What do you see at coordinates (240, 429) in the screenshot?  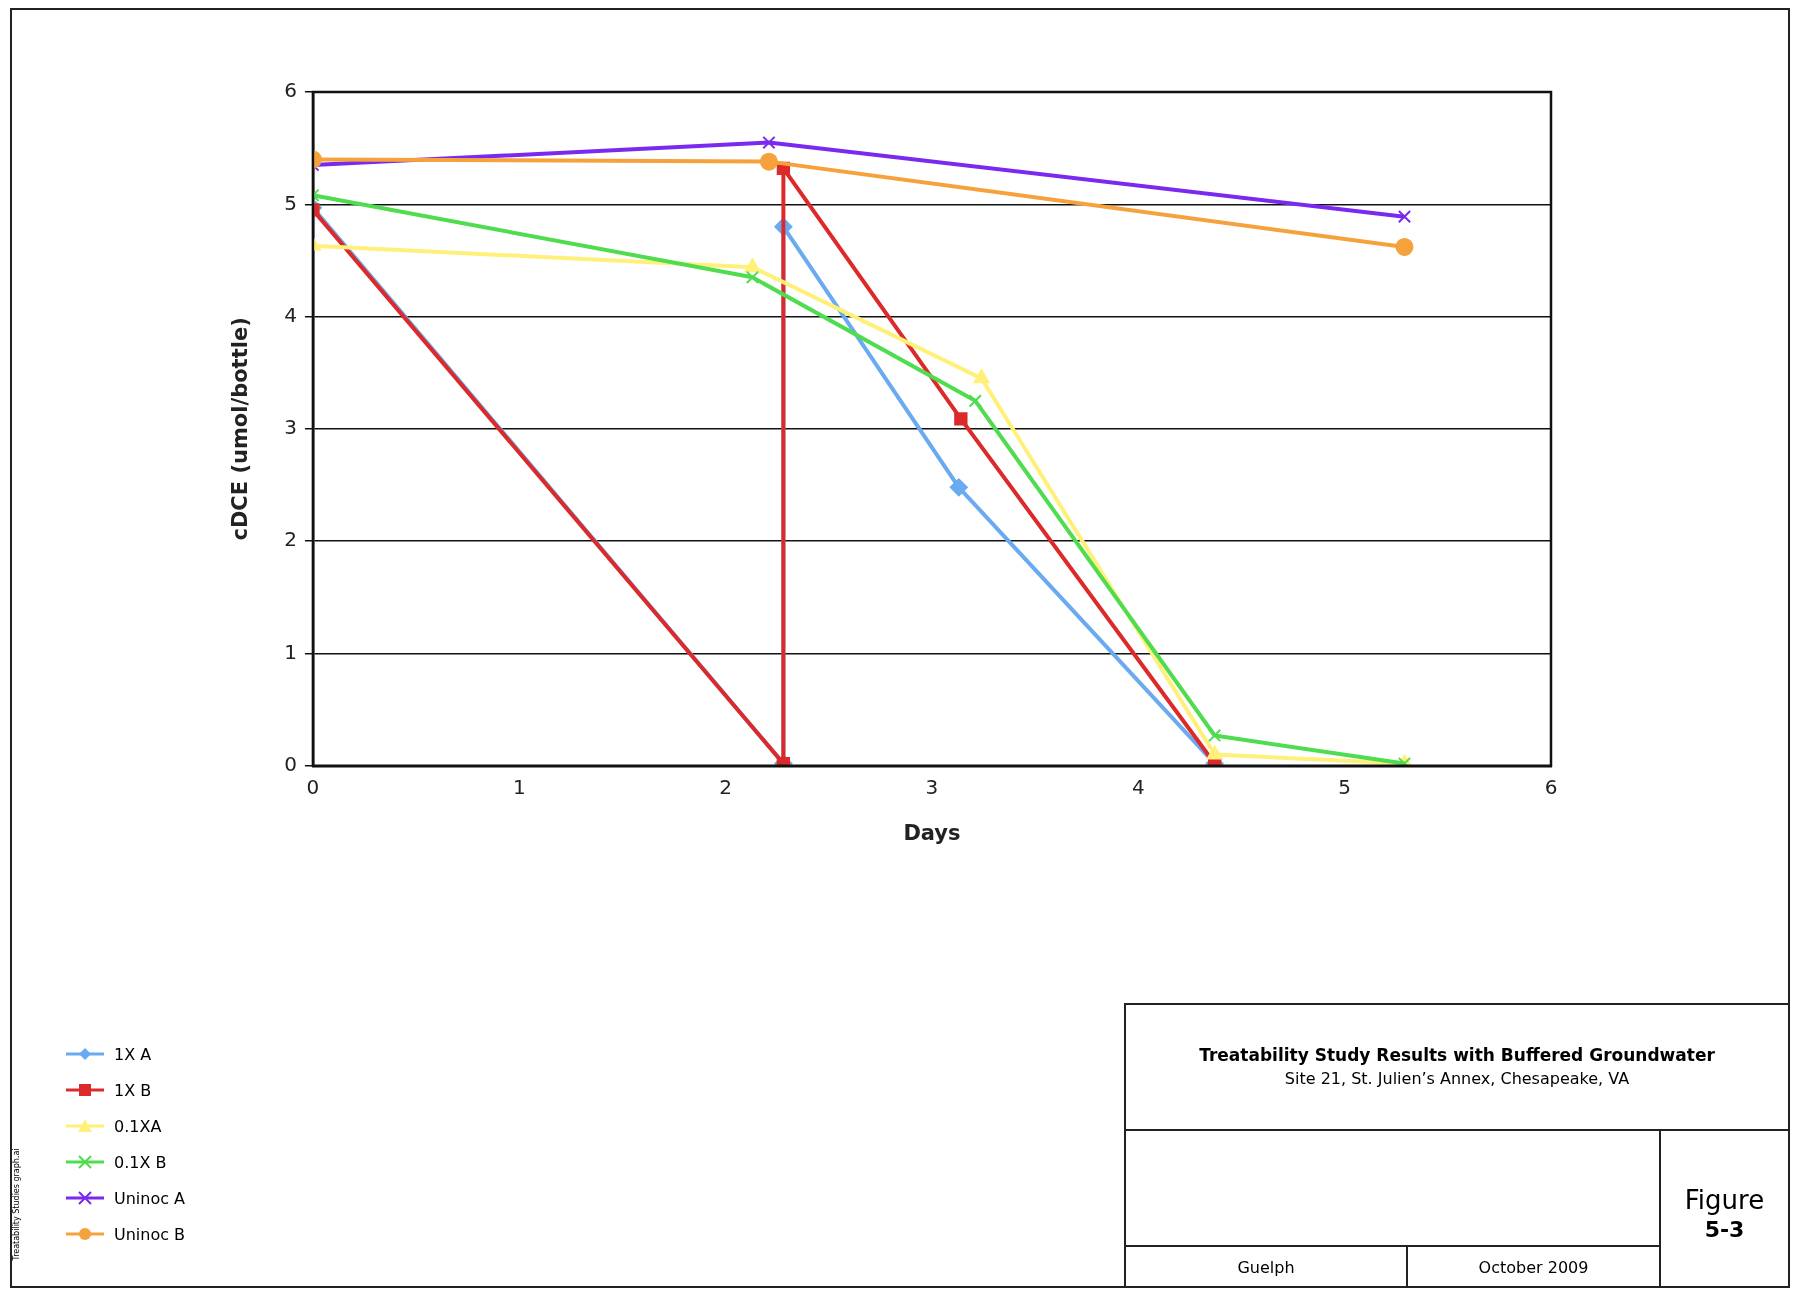 I see `y-axis-title: cDCE (umol/bottle)` at bounding box center [240, 429].